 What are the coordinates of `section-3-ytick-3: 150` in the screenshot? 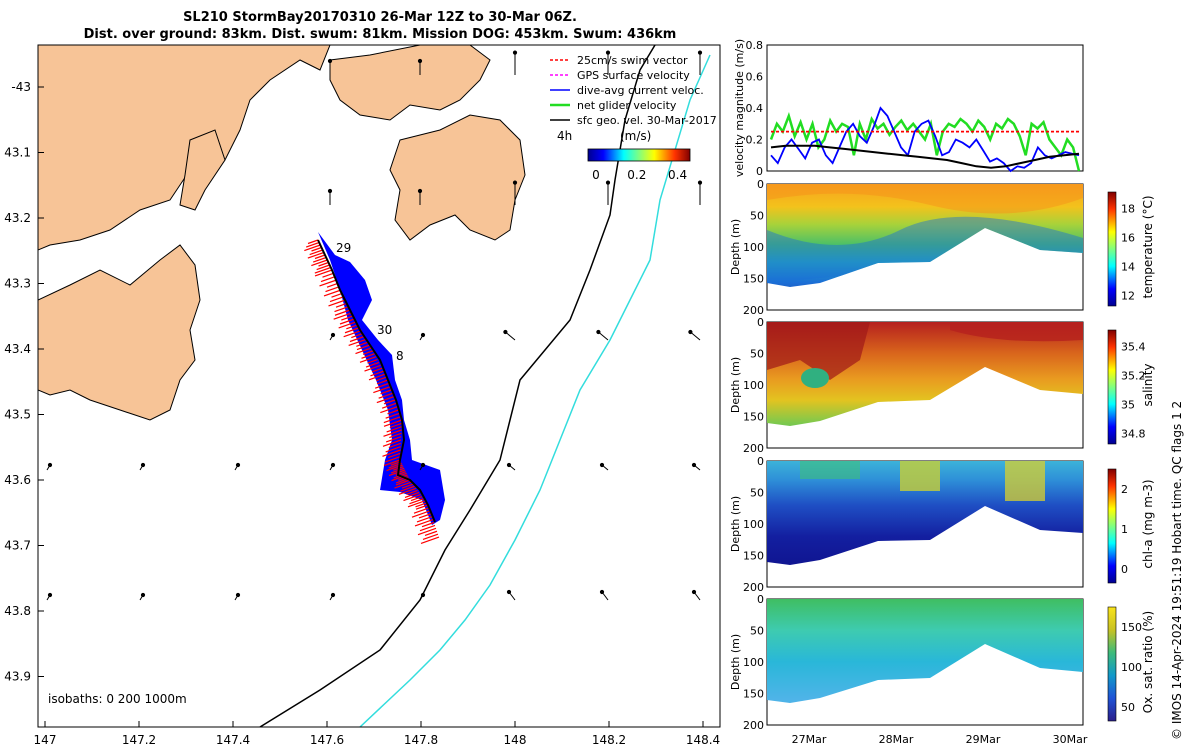 It's located at (753, 694).